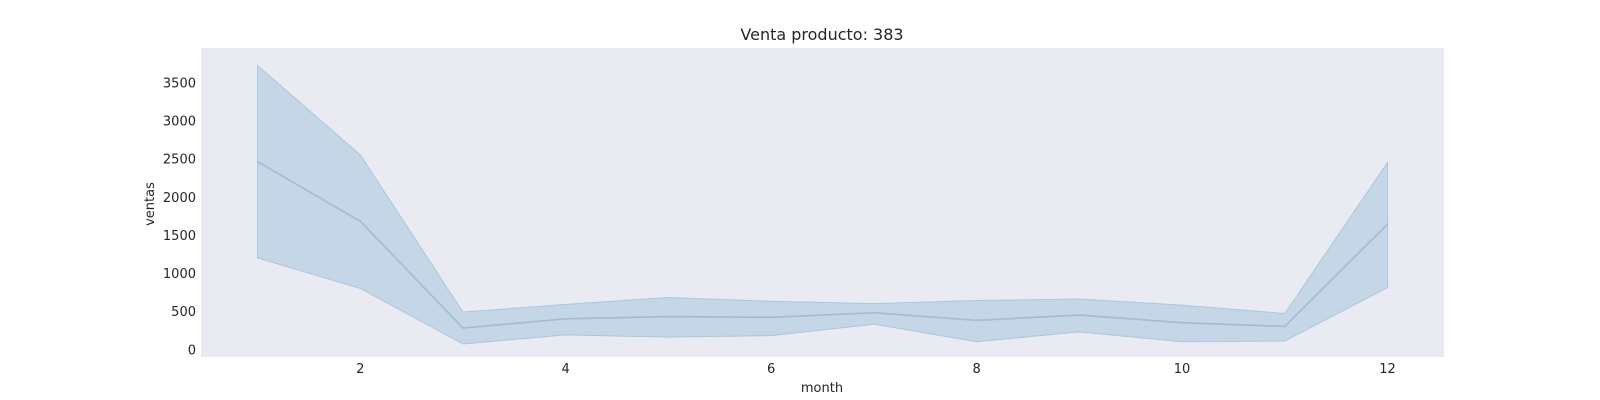 The image size is (1600, 400). Describe the element at coordinates (822, 388) in the screenshot. I see `x-axis-label: month` at that location.